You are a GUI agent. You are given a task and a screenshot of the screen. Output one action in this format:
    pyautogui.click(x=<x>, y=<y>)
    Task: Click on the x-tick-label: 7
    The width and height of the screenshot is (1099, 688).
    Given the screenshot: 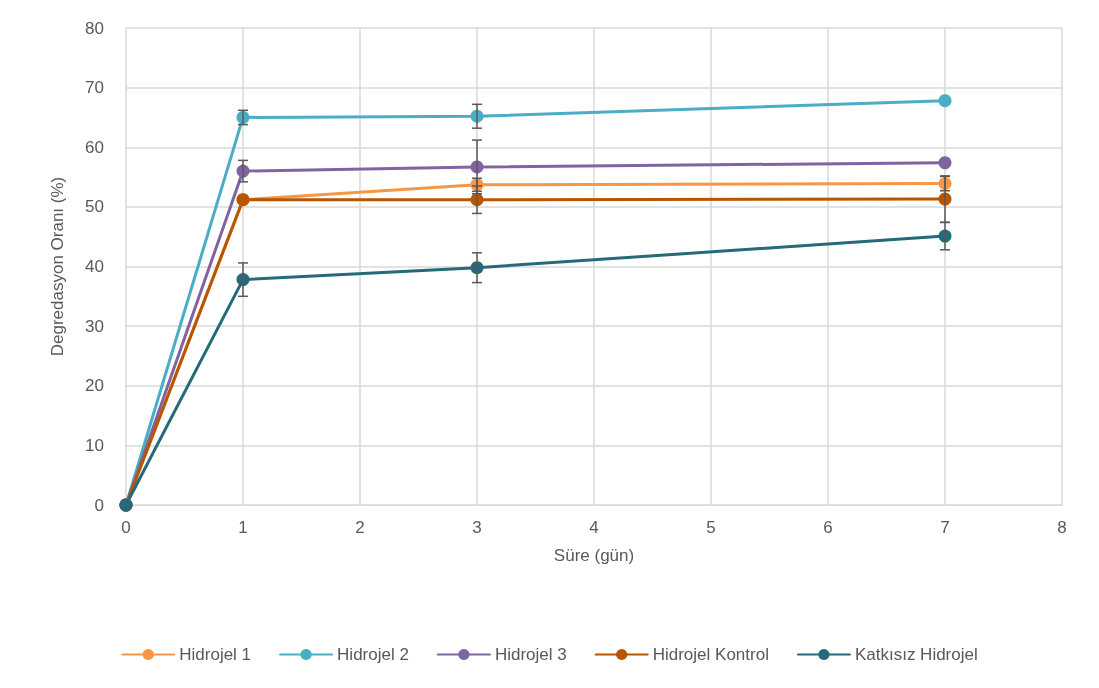 What is the action you would take?
    pyautogui.click(x=945, y=527)
    